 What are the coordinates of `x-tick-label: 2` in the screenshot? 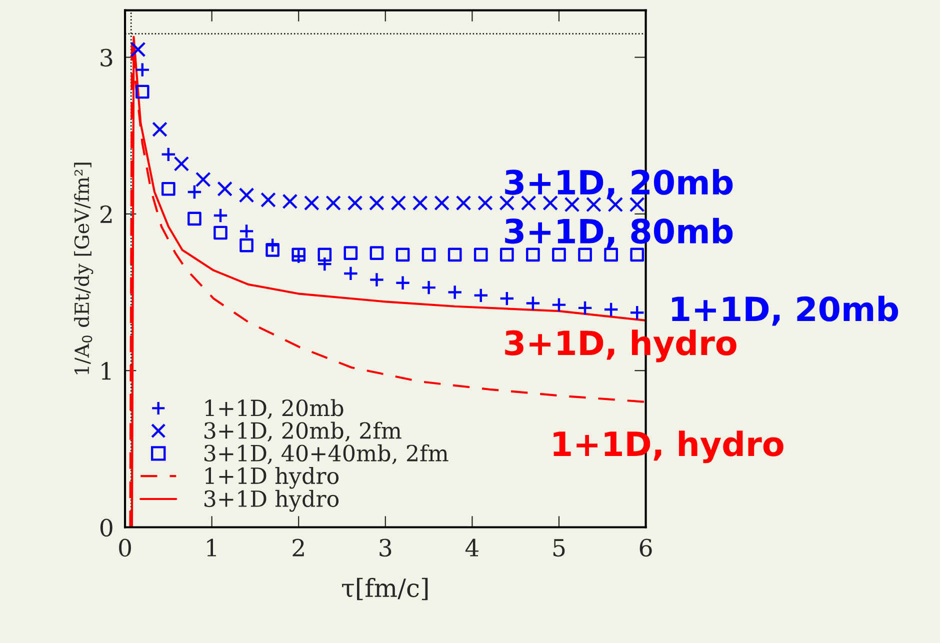 It's located at (298, 547).